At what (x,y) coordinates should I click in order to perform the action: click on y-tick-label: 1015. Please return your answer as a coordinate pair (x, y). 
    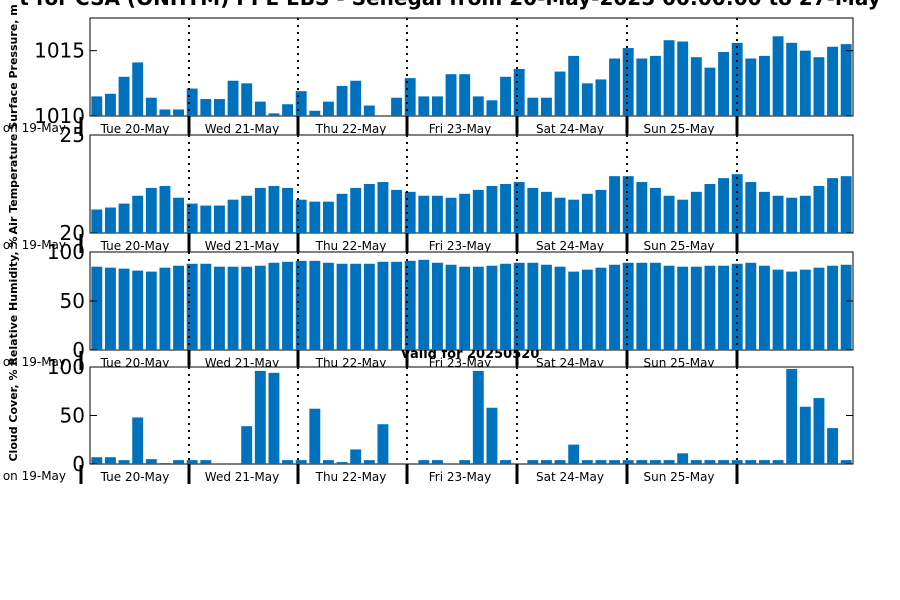
    Looking at the image, I should click on (59, 51).